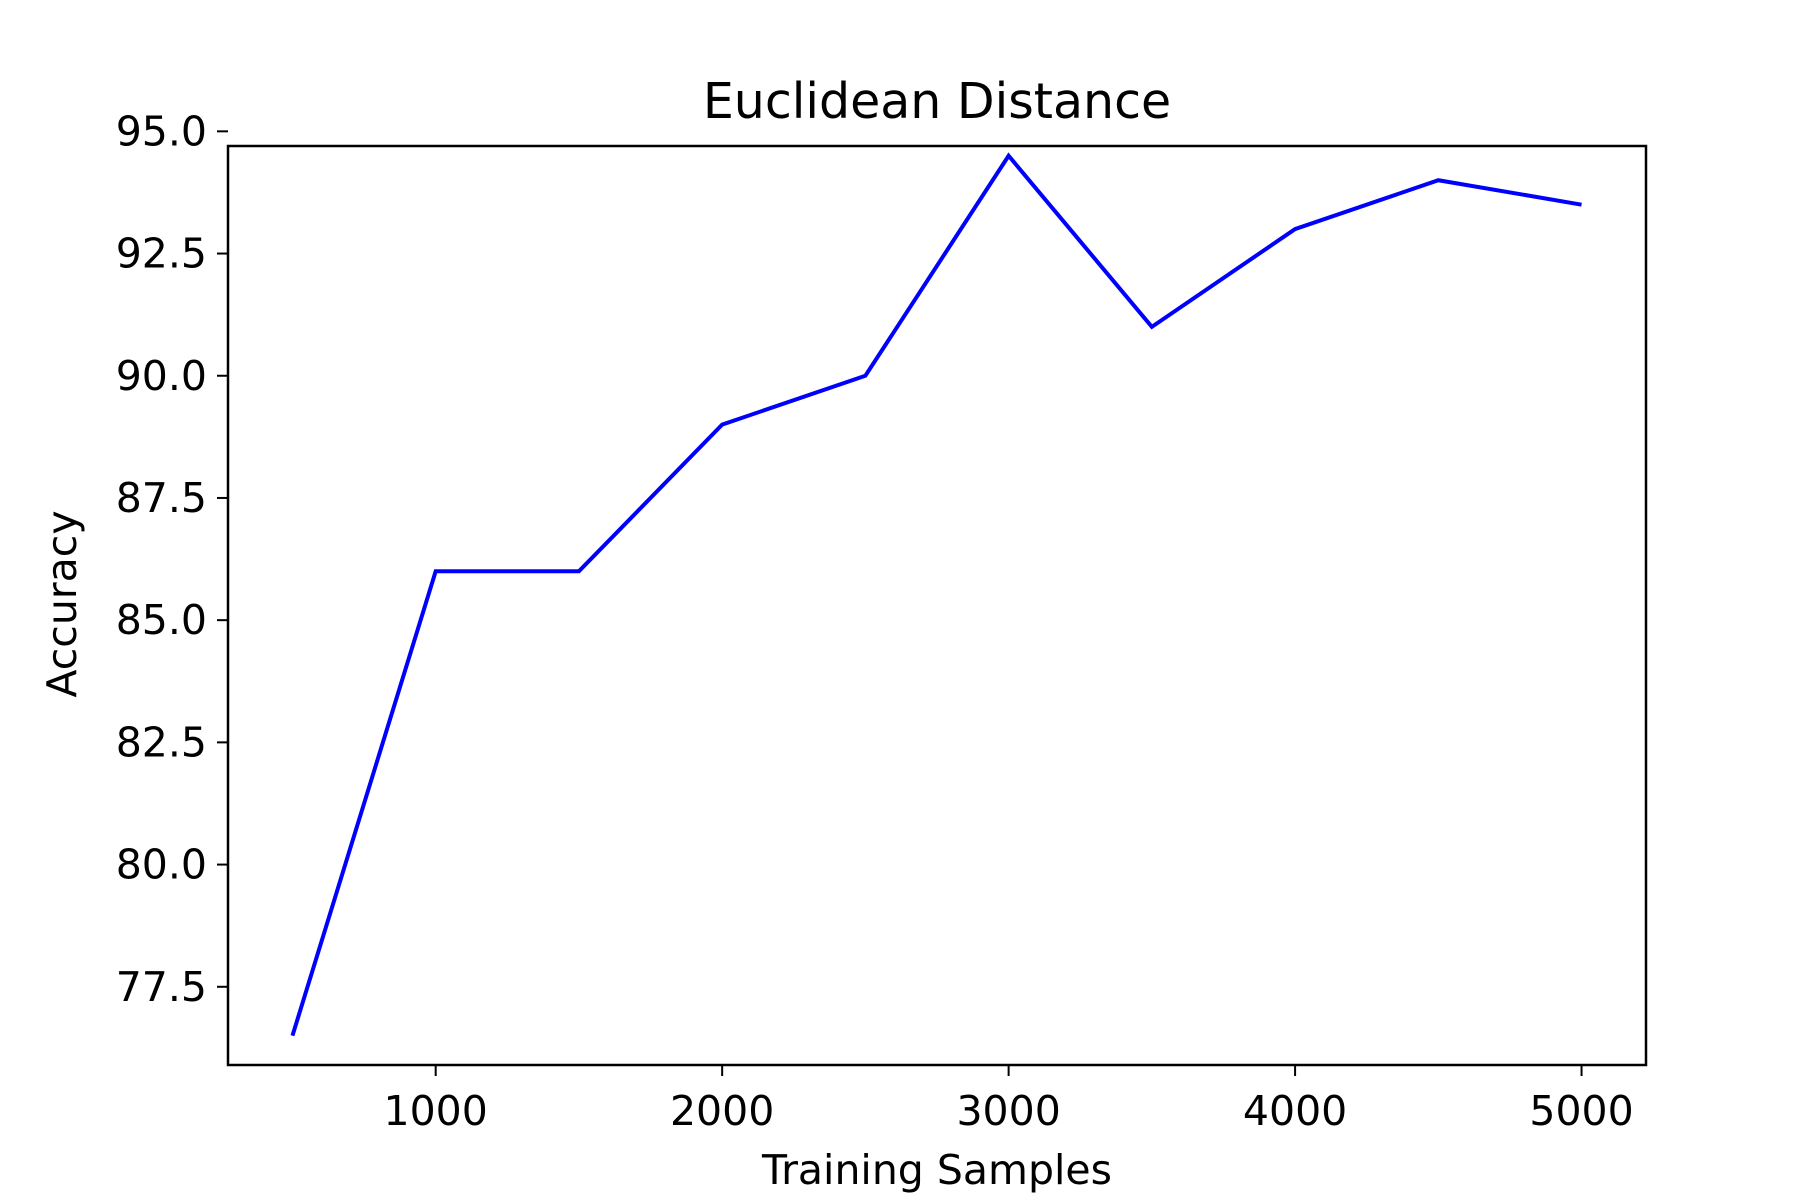  Describe the element at coordinates (161, 131) in the screenshot. I see `y-tick-label: 95.0` at that location.